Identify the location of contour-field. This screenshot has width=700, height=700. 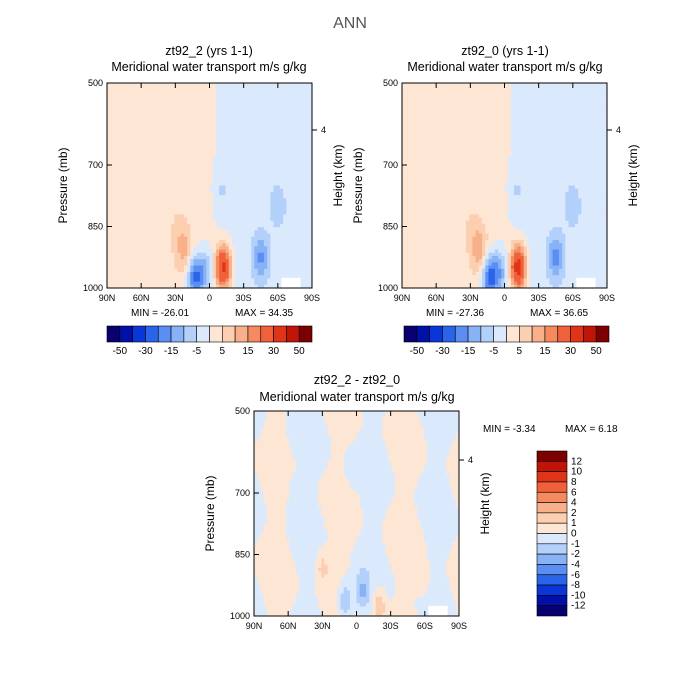
(210, 186).